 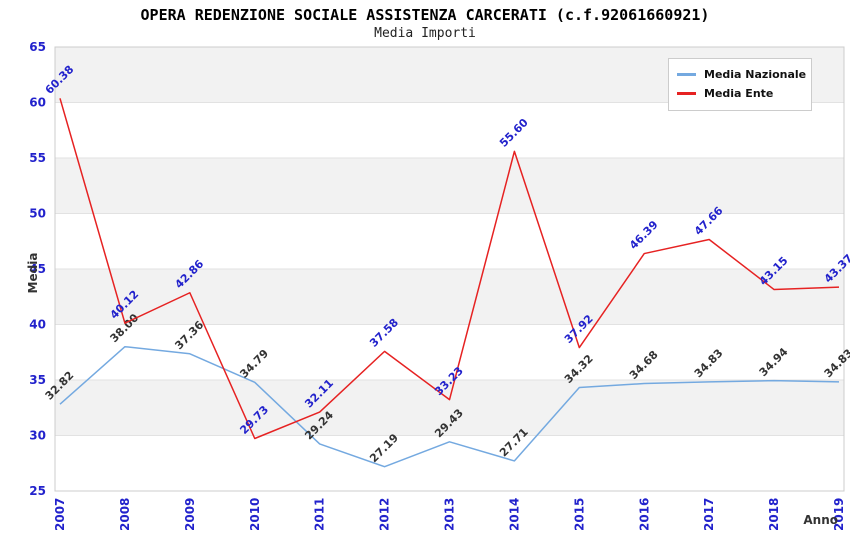 I want to click on x-tick-label: 2011, so click(x=320, y=514).